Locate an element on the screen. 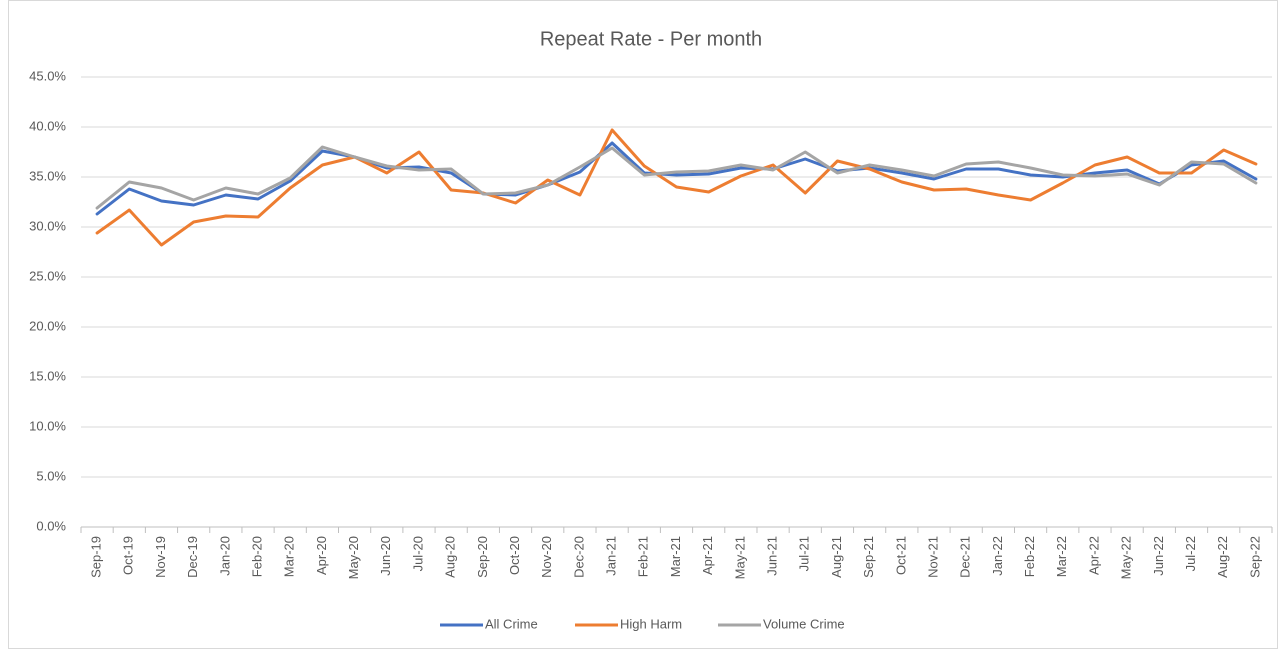  x-tick-label: Sep-22 is located at coordinates (1254, 557).